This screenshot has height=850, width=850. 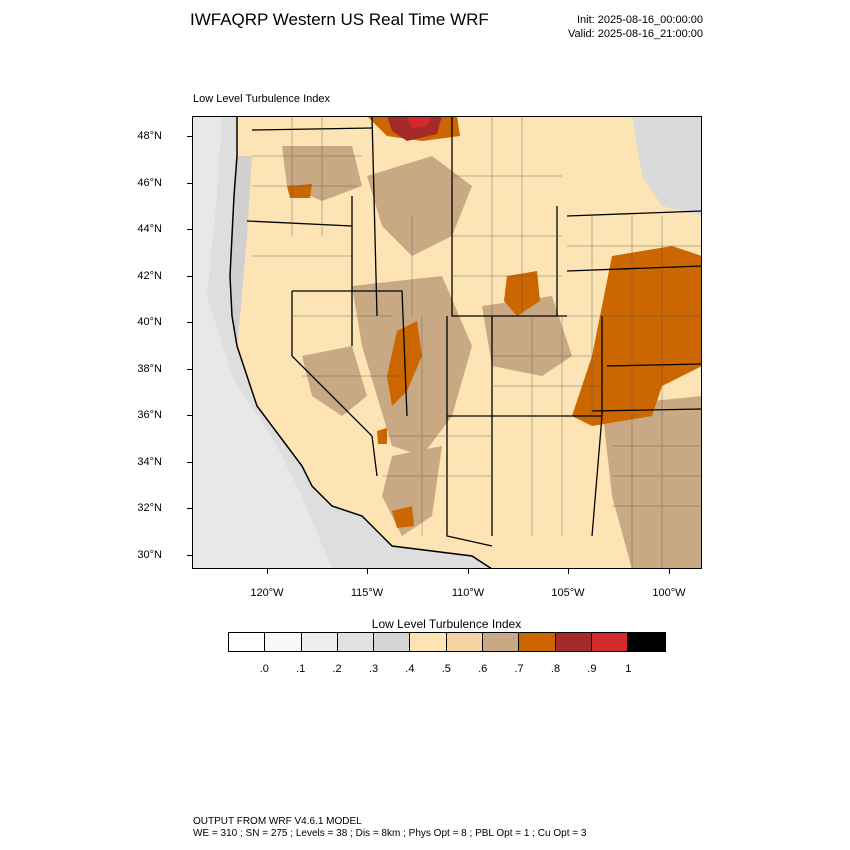 I want to click on northeast-gray, so click(x=667, y=166).